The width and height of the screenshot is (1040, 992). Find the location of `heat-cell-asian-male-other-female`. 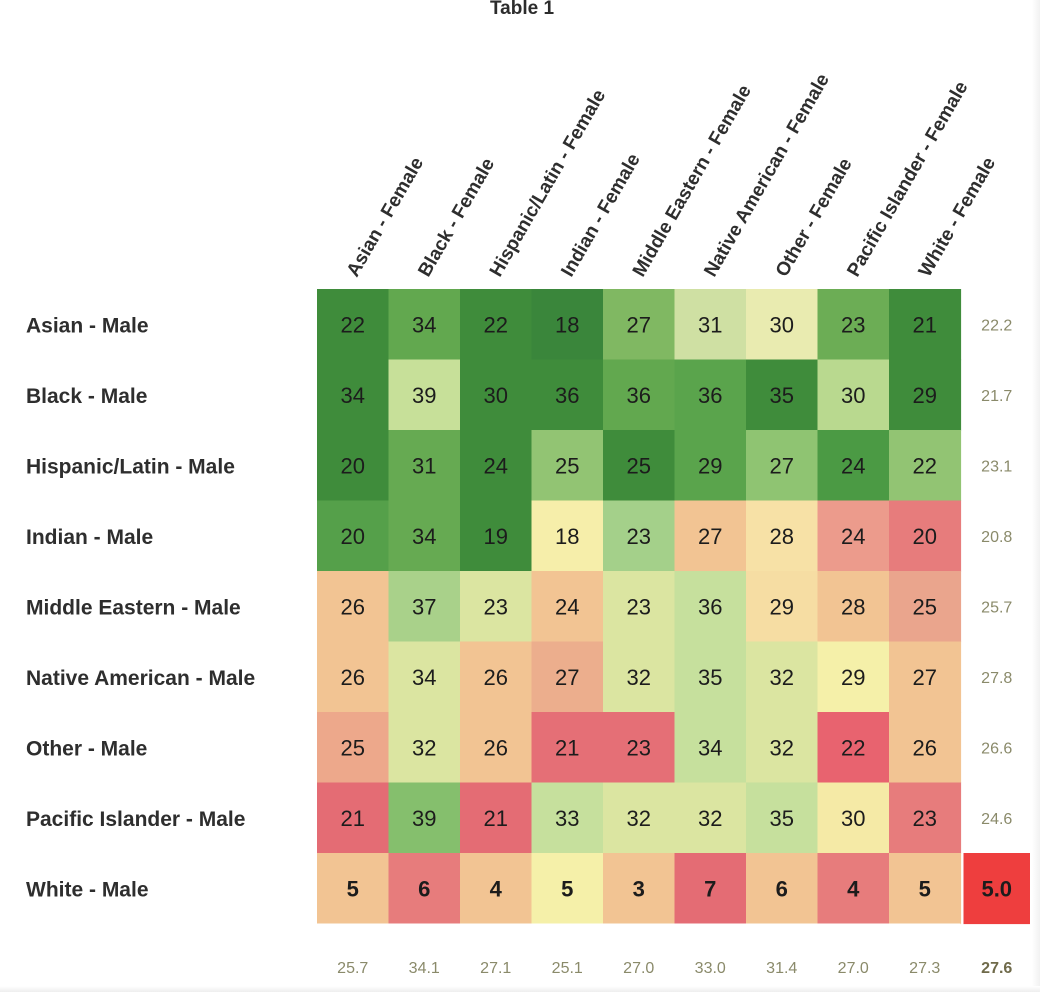

heat-cell-asian-male-other-female is located at coordinates (782, 325).